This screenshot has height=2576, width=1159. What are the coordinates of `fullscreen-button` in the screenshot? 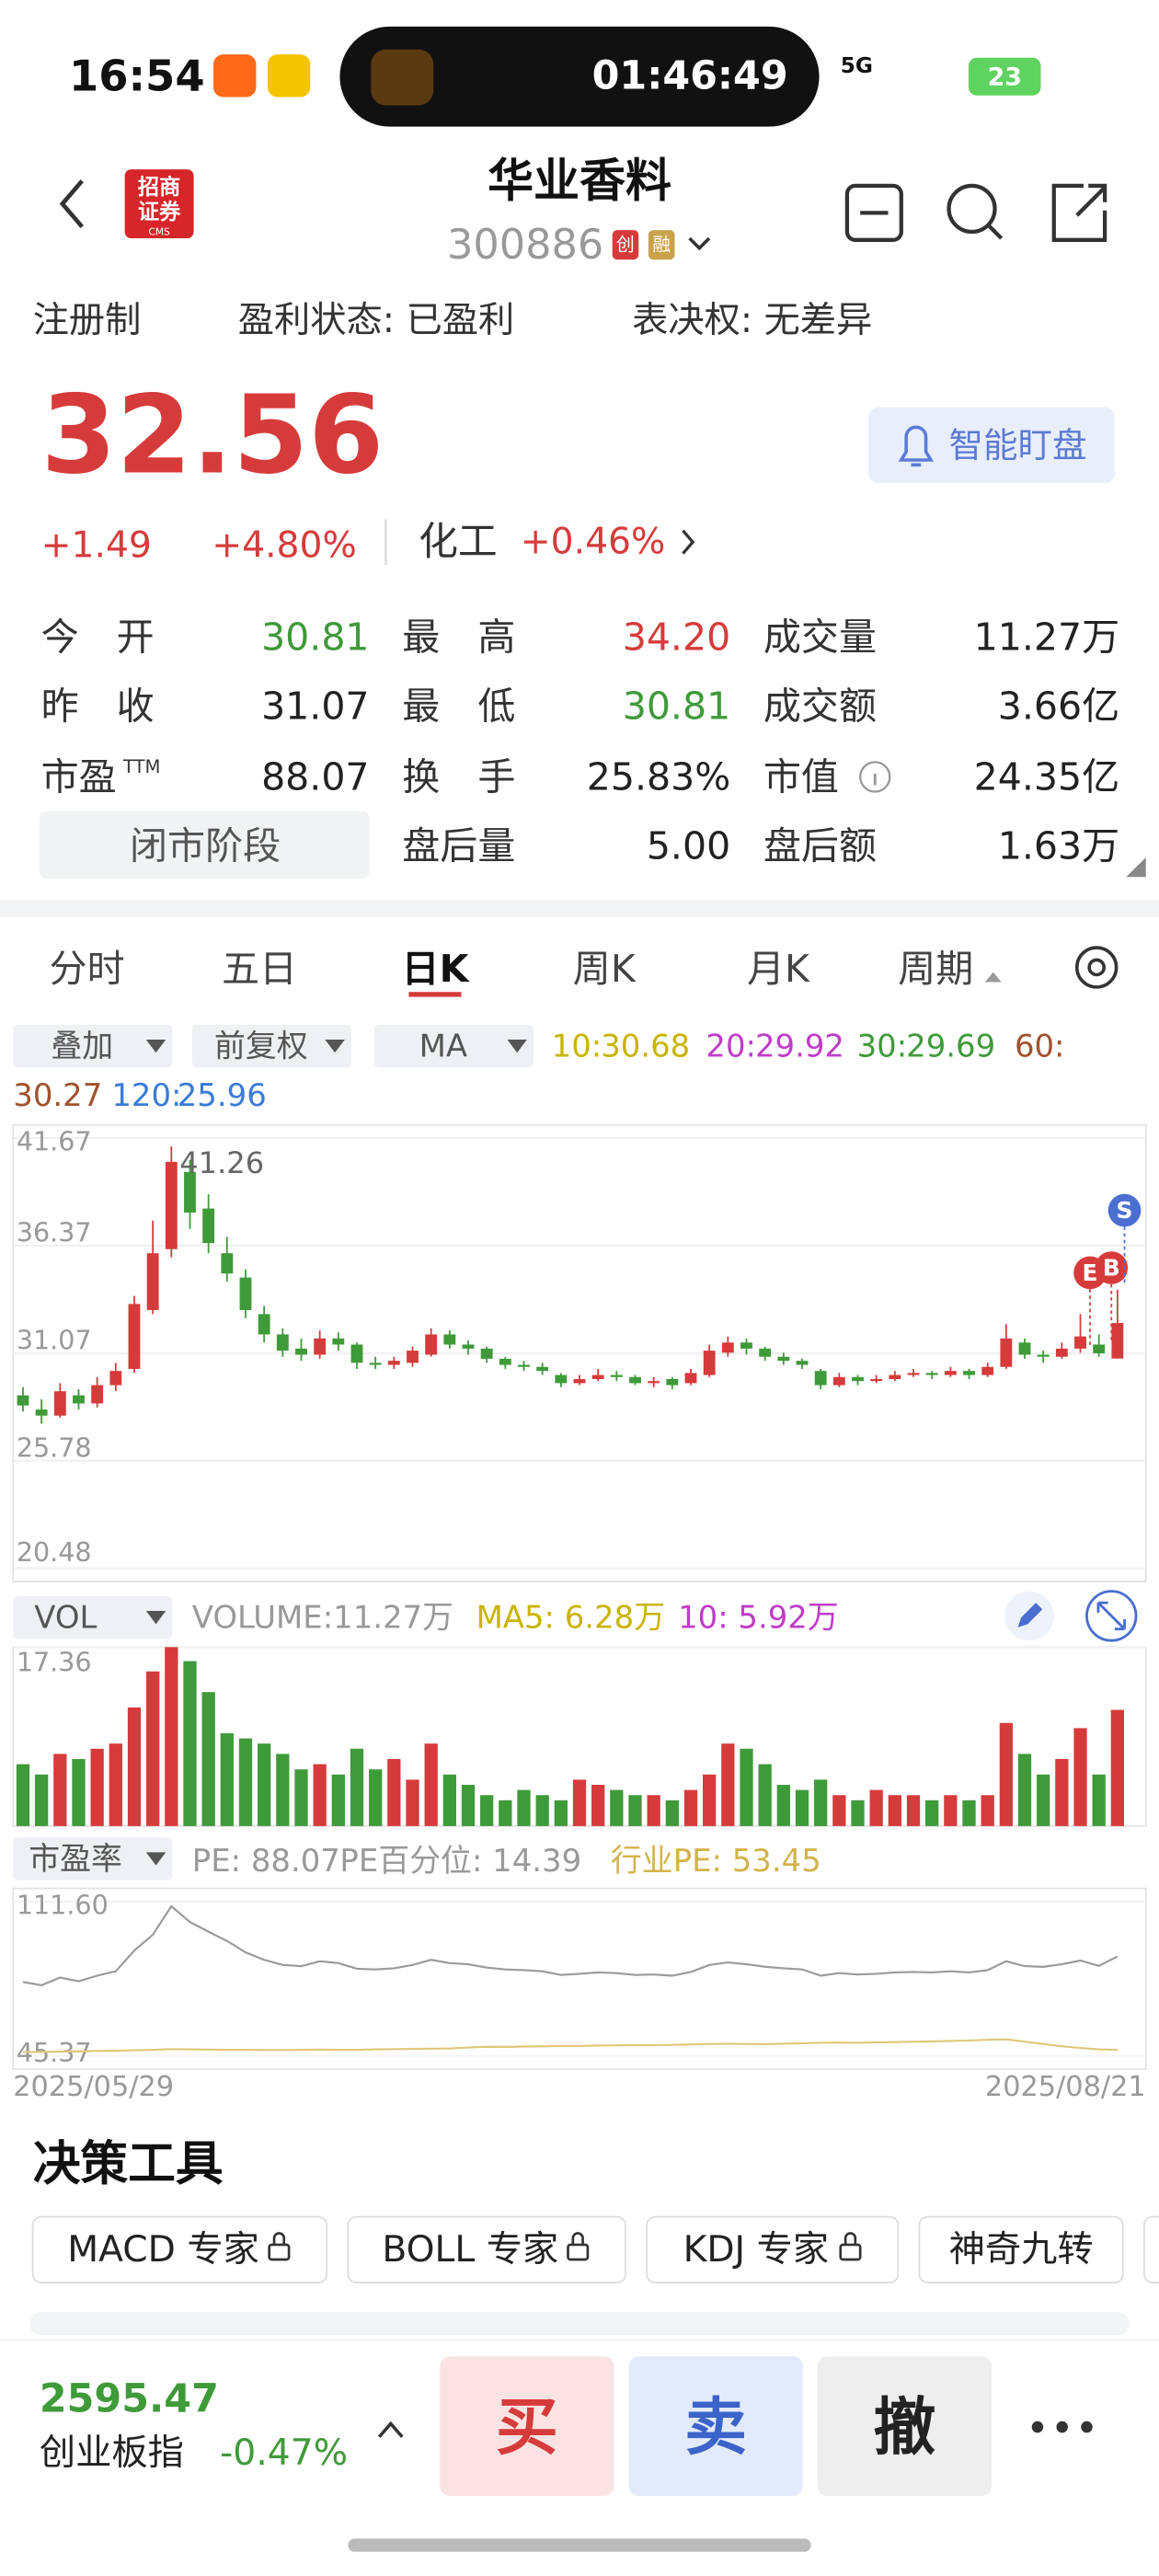 It's located at (1111, 1616).